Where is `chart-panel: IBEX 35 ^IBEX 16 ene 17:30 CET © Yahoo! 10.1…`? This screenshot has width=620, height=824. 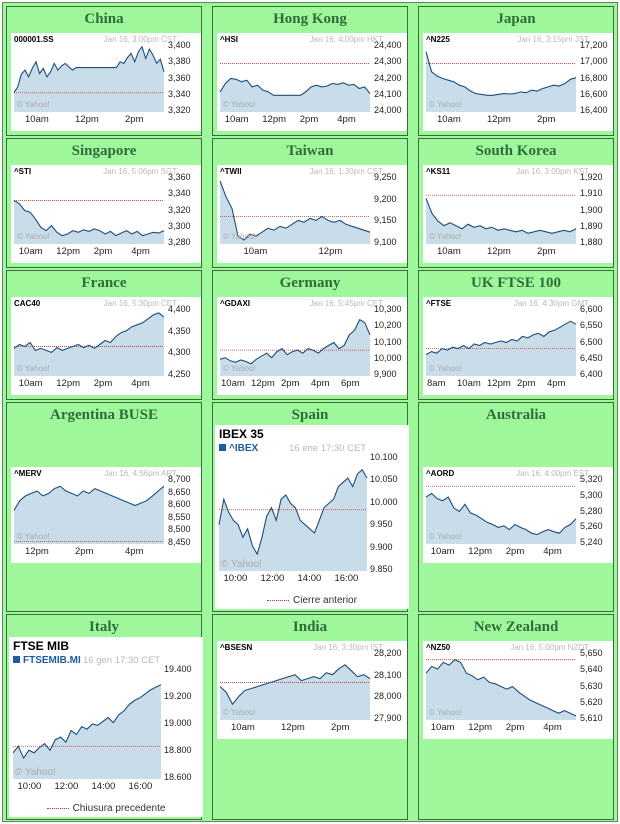
chart-panel: IBEX 35 ^IBEX 16 ene 17:30 CET © Yahoo! 10.1… is located at coordinates (312, 517).